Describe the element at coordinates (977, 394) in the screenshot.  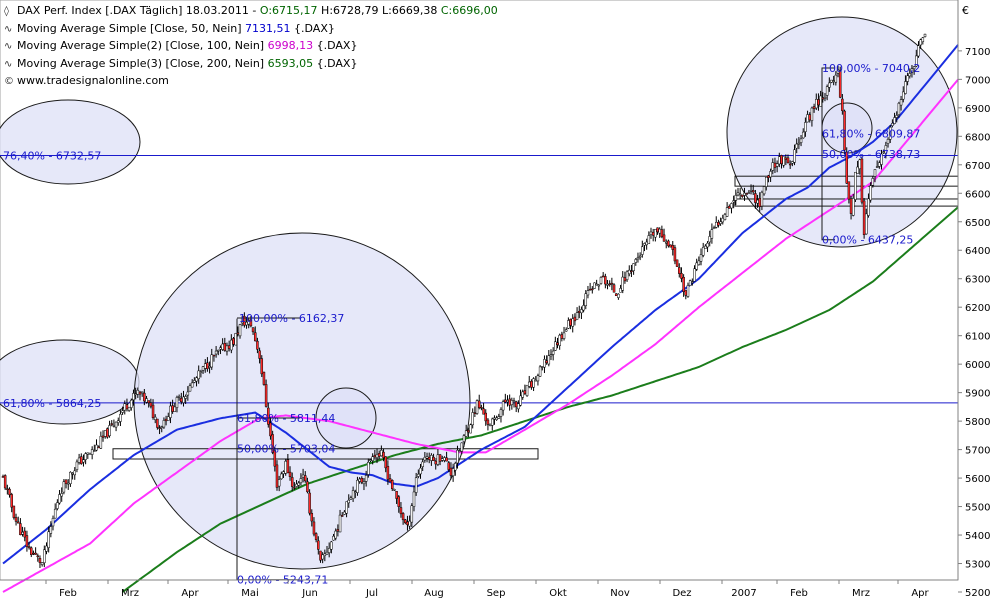
I see `y-tick-label: 5900` at that location.